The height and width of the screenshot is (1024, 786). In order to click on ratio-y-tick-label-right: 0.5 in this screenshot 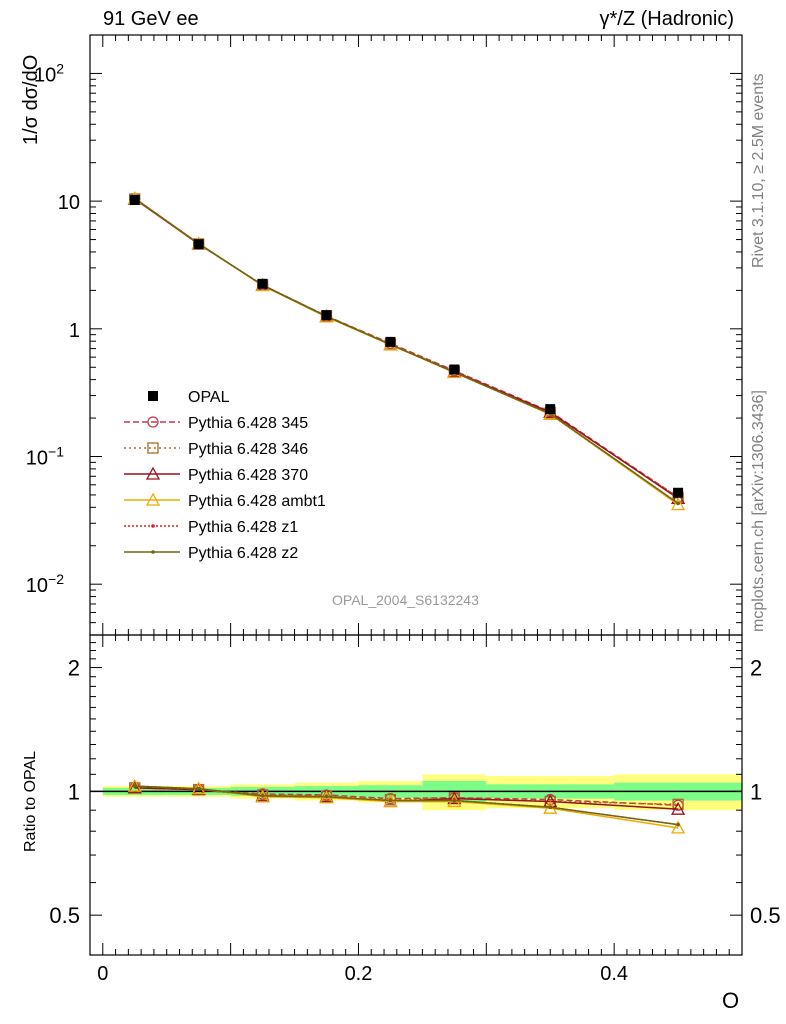, I will do `click(765, 915)`.